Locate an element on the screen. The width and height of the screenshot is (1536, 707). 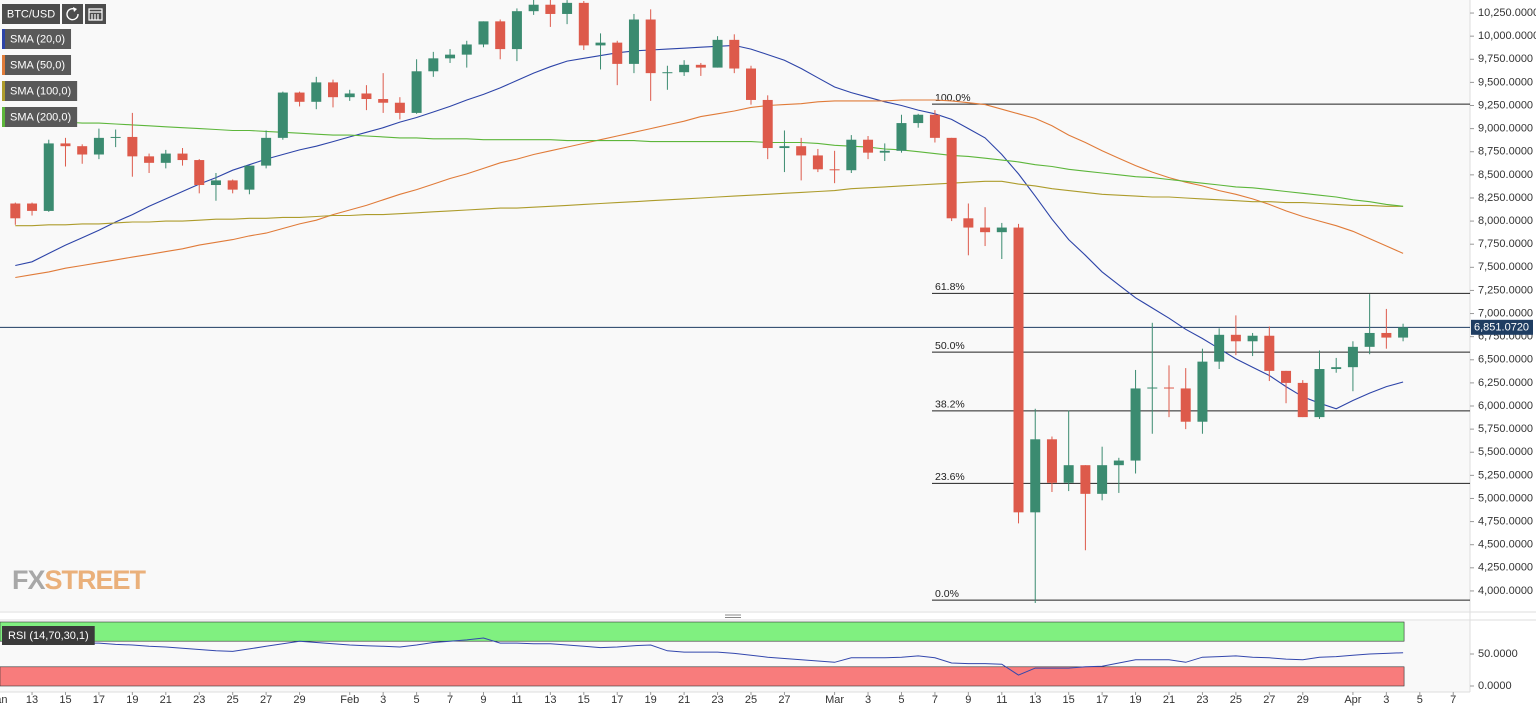
legend-item: SMA (50,0) is located at coordinates (37, 65).